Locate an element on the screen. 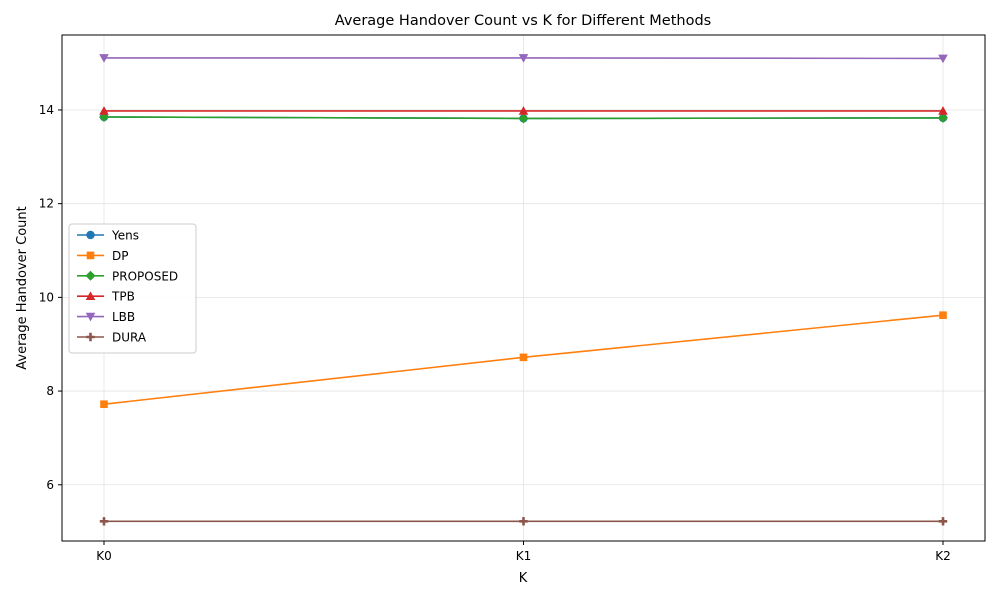 The height and width of the screenshot is (600, 1000). x-axis: K0 K1 K2 is located at coordinates (523, 552).